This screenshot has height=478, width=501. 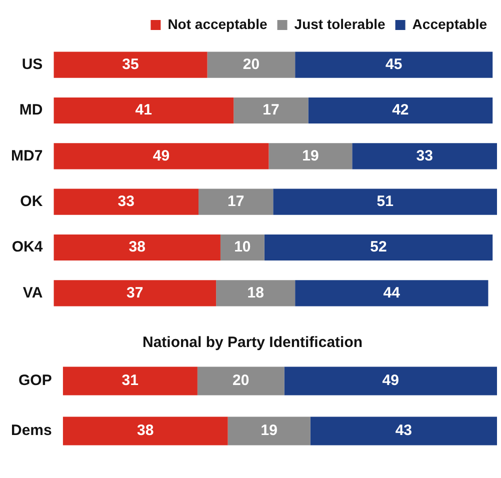 I want to click on legend-label: Not acceptable, so click(x=218, y=24).